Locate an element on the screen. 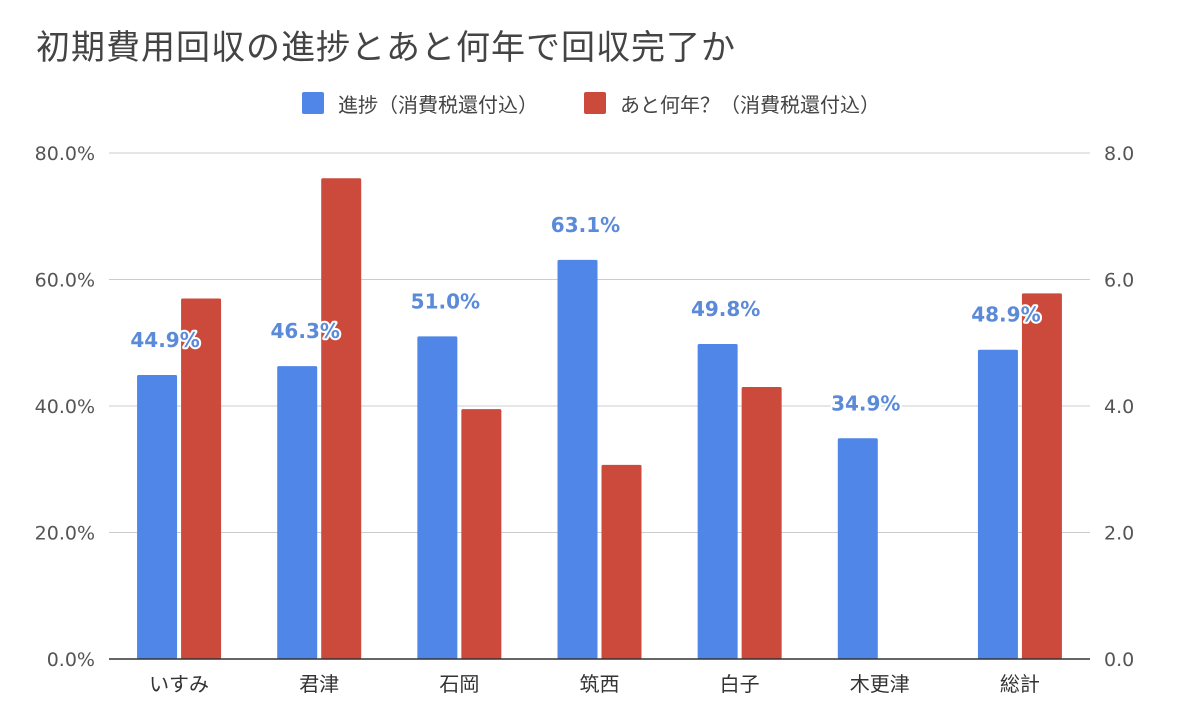 This screenshot has height=718, width=1182. y-left-tick-label: 60.0% is located at coordinates (65, 281).